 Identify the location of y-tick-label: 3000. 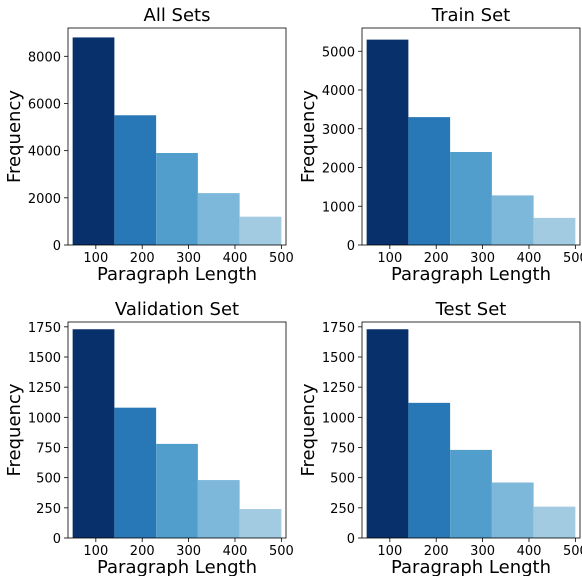
(338, 130).